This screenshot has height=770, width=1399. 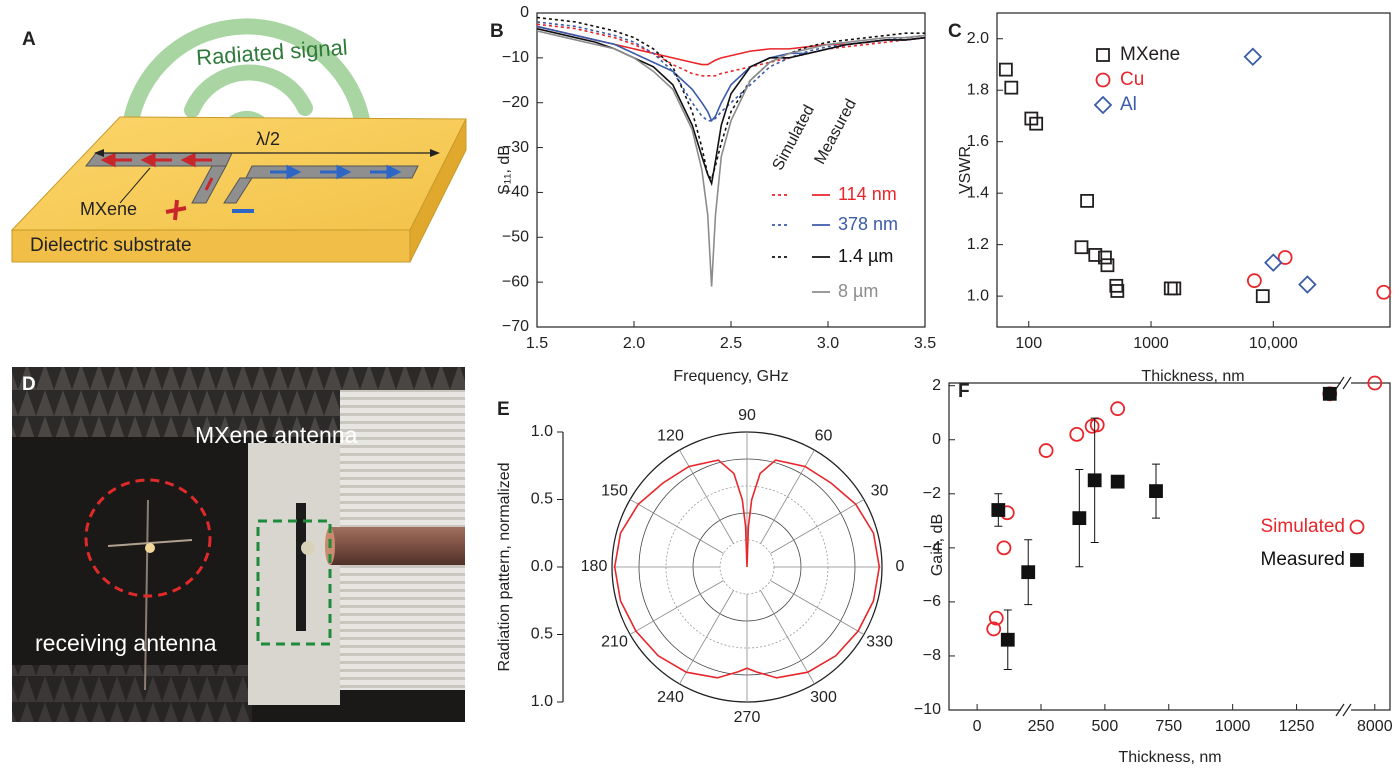 I want to click on x-tick-label: 1250, so click(x=1297, y=726).